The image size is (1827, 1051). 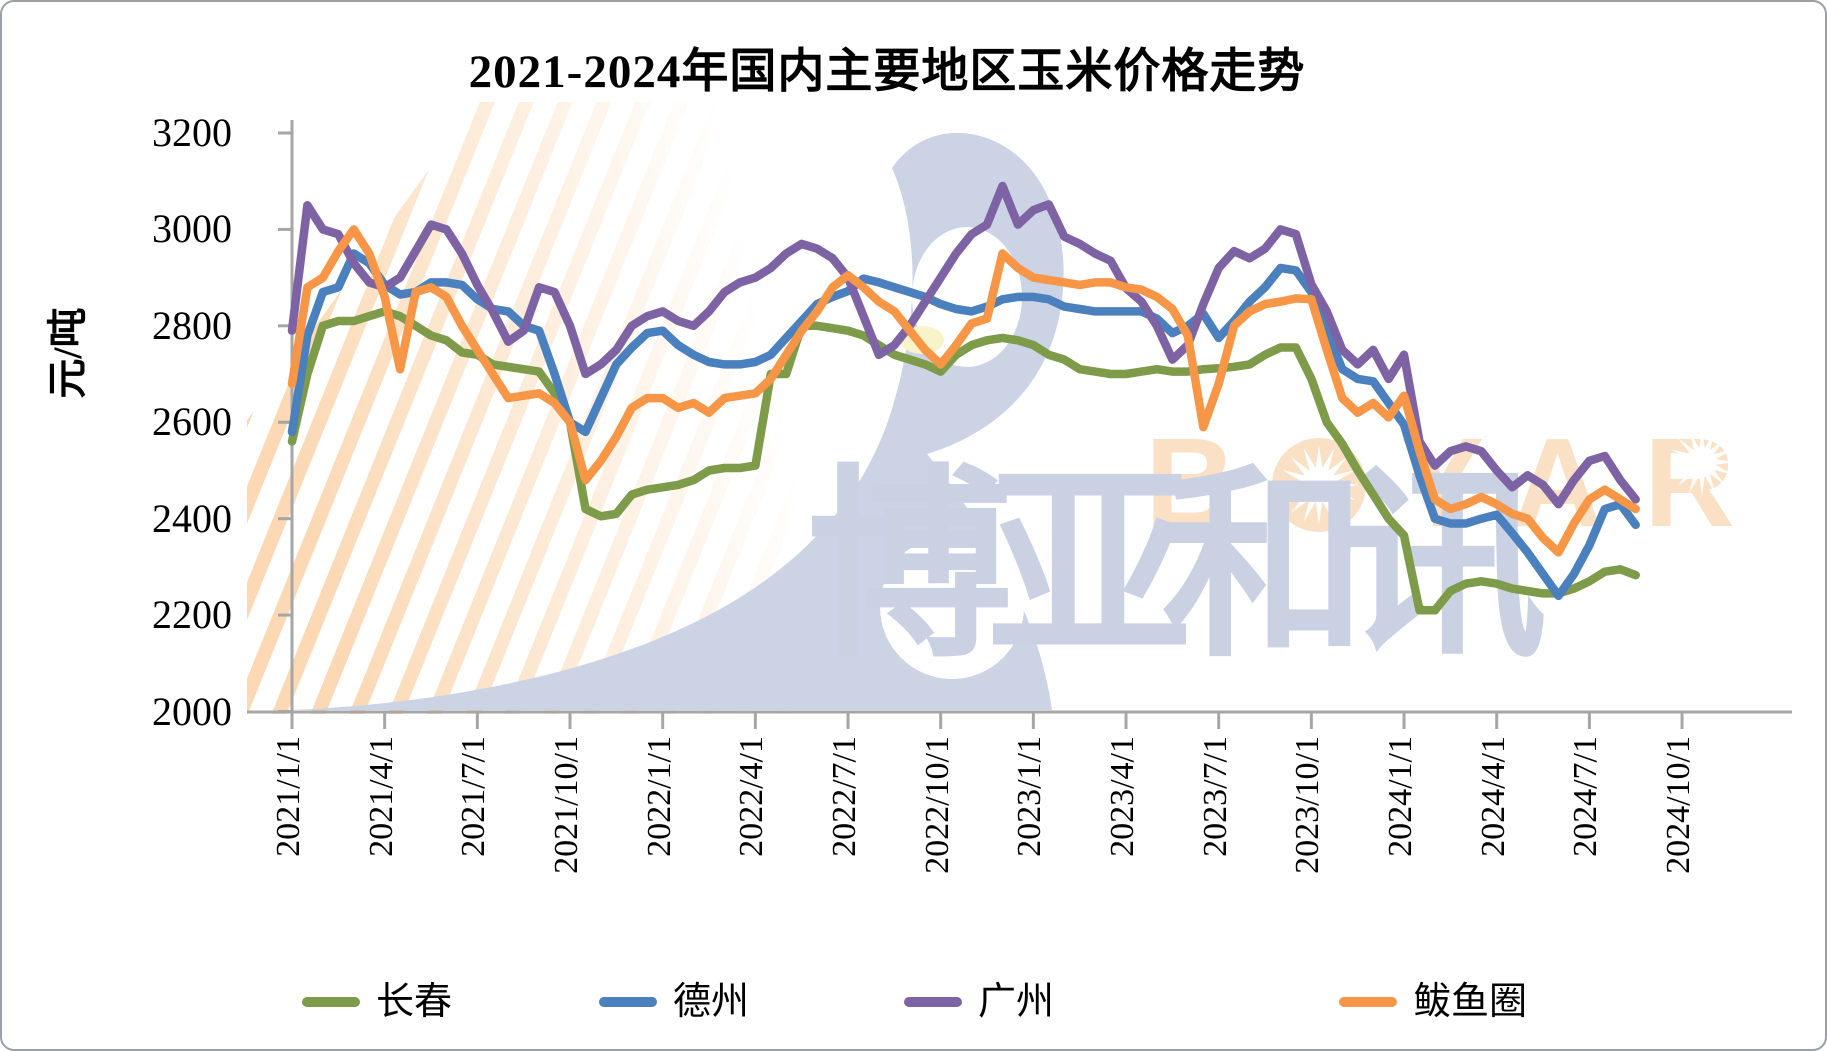 What do you see at coordinates (933, 1002) in the screenshot?
I see `legend-swatch-广州` at bounding box center [933, 1002].